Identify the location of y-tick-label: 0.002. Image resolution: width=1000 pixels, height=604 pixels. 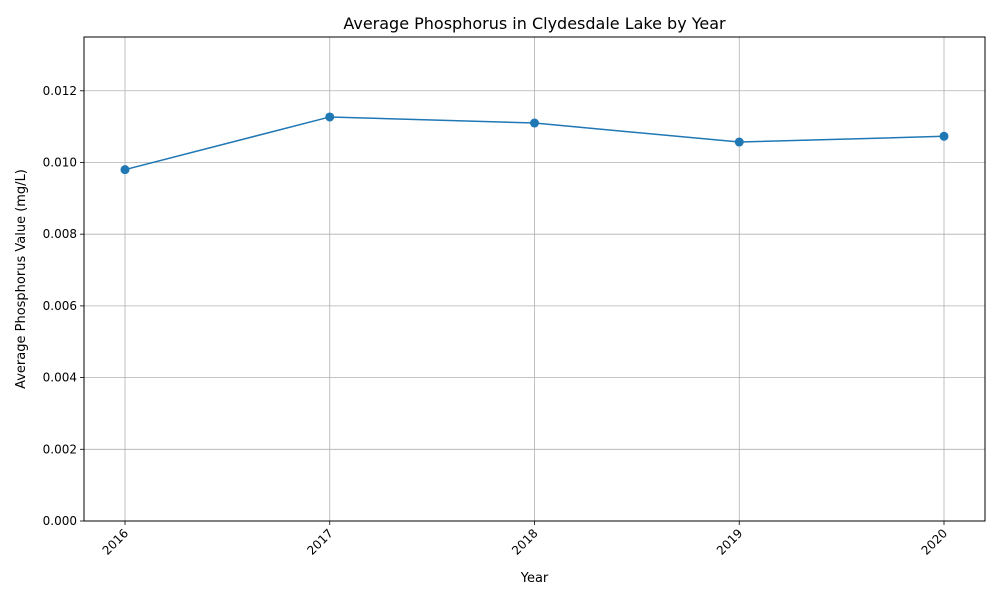
(60, 449).